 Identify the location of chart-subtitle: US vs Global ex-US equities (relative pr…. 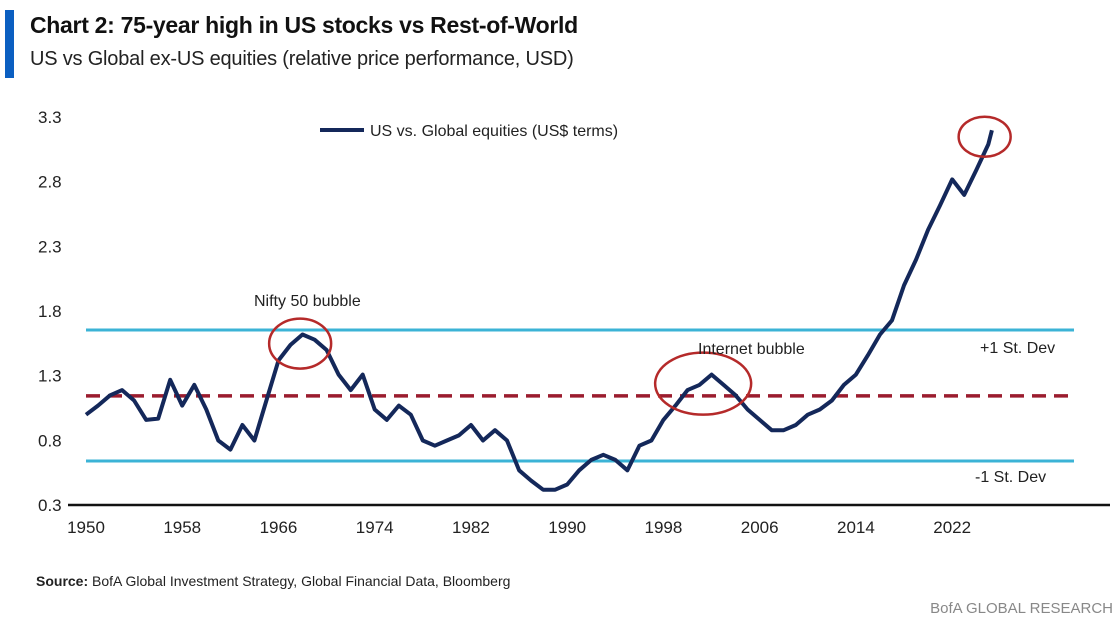
(302, 59).